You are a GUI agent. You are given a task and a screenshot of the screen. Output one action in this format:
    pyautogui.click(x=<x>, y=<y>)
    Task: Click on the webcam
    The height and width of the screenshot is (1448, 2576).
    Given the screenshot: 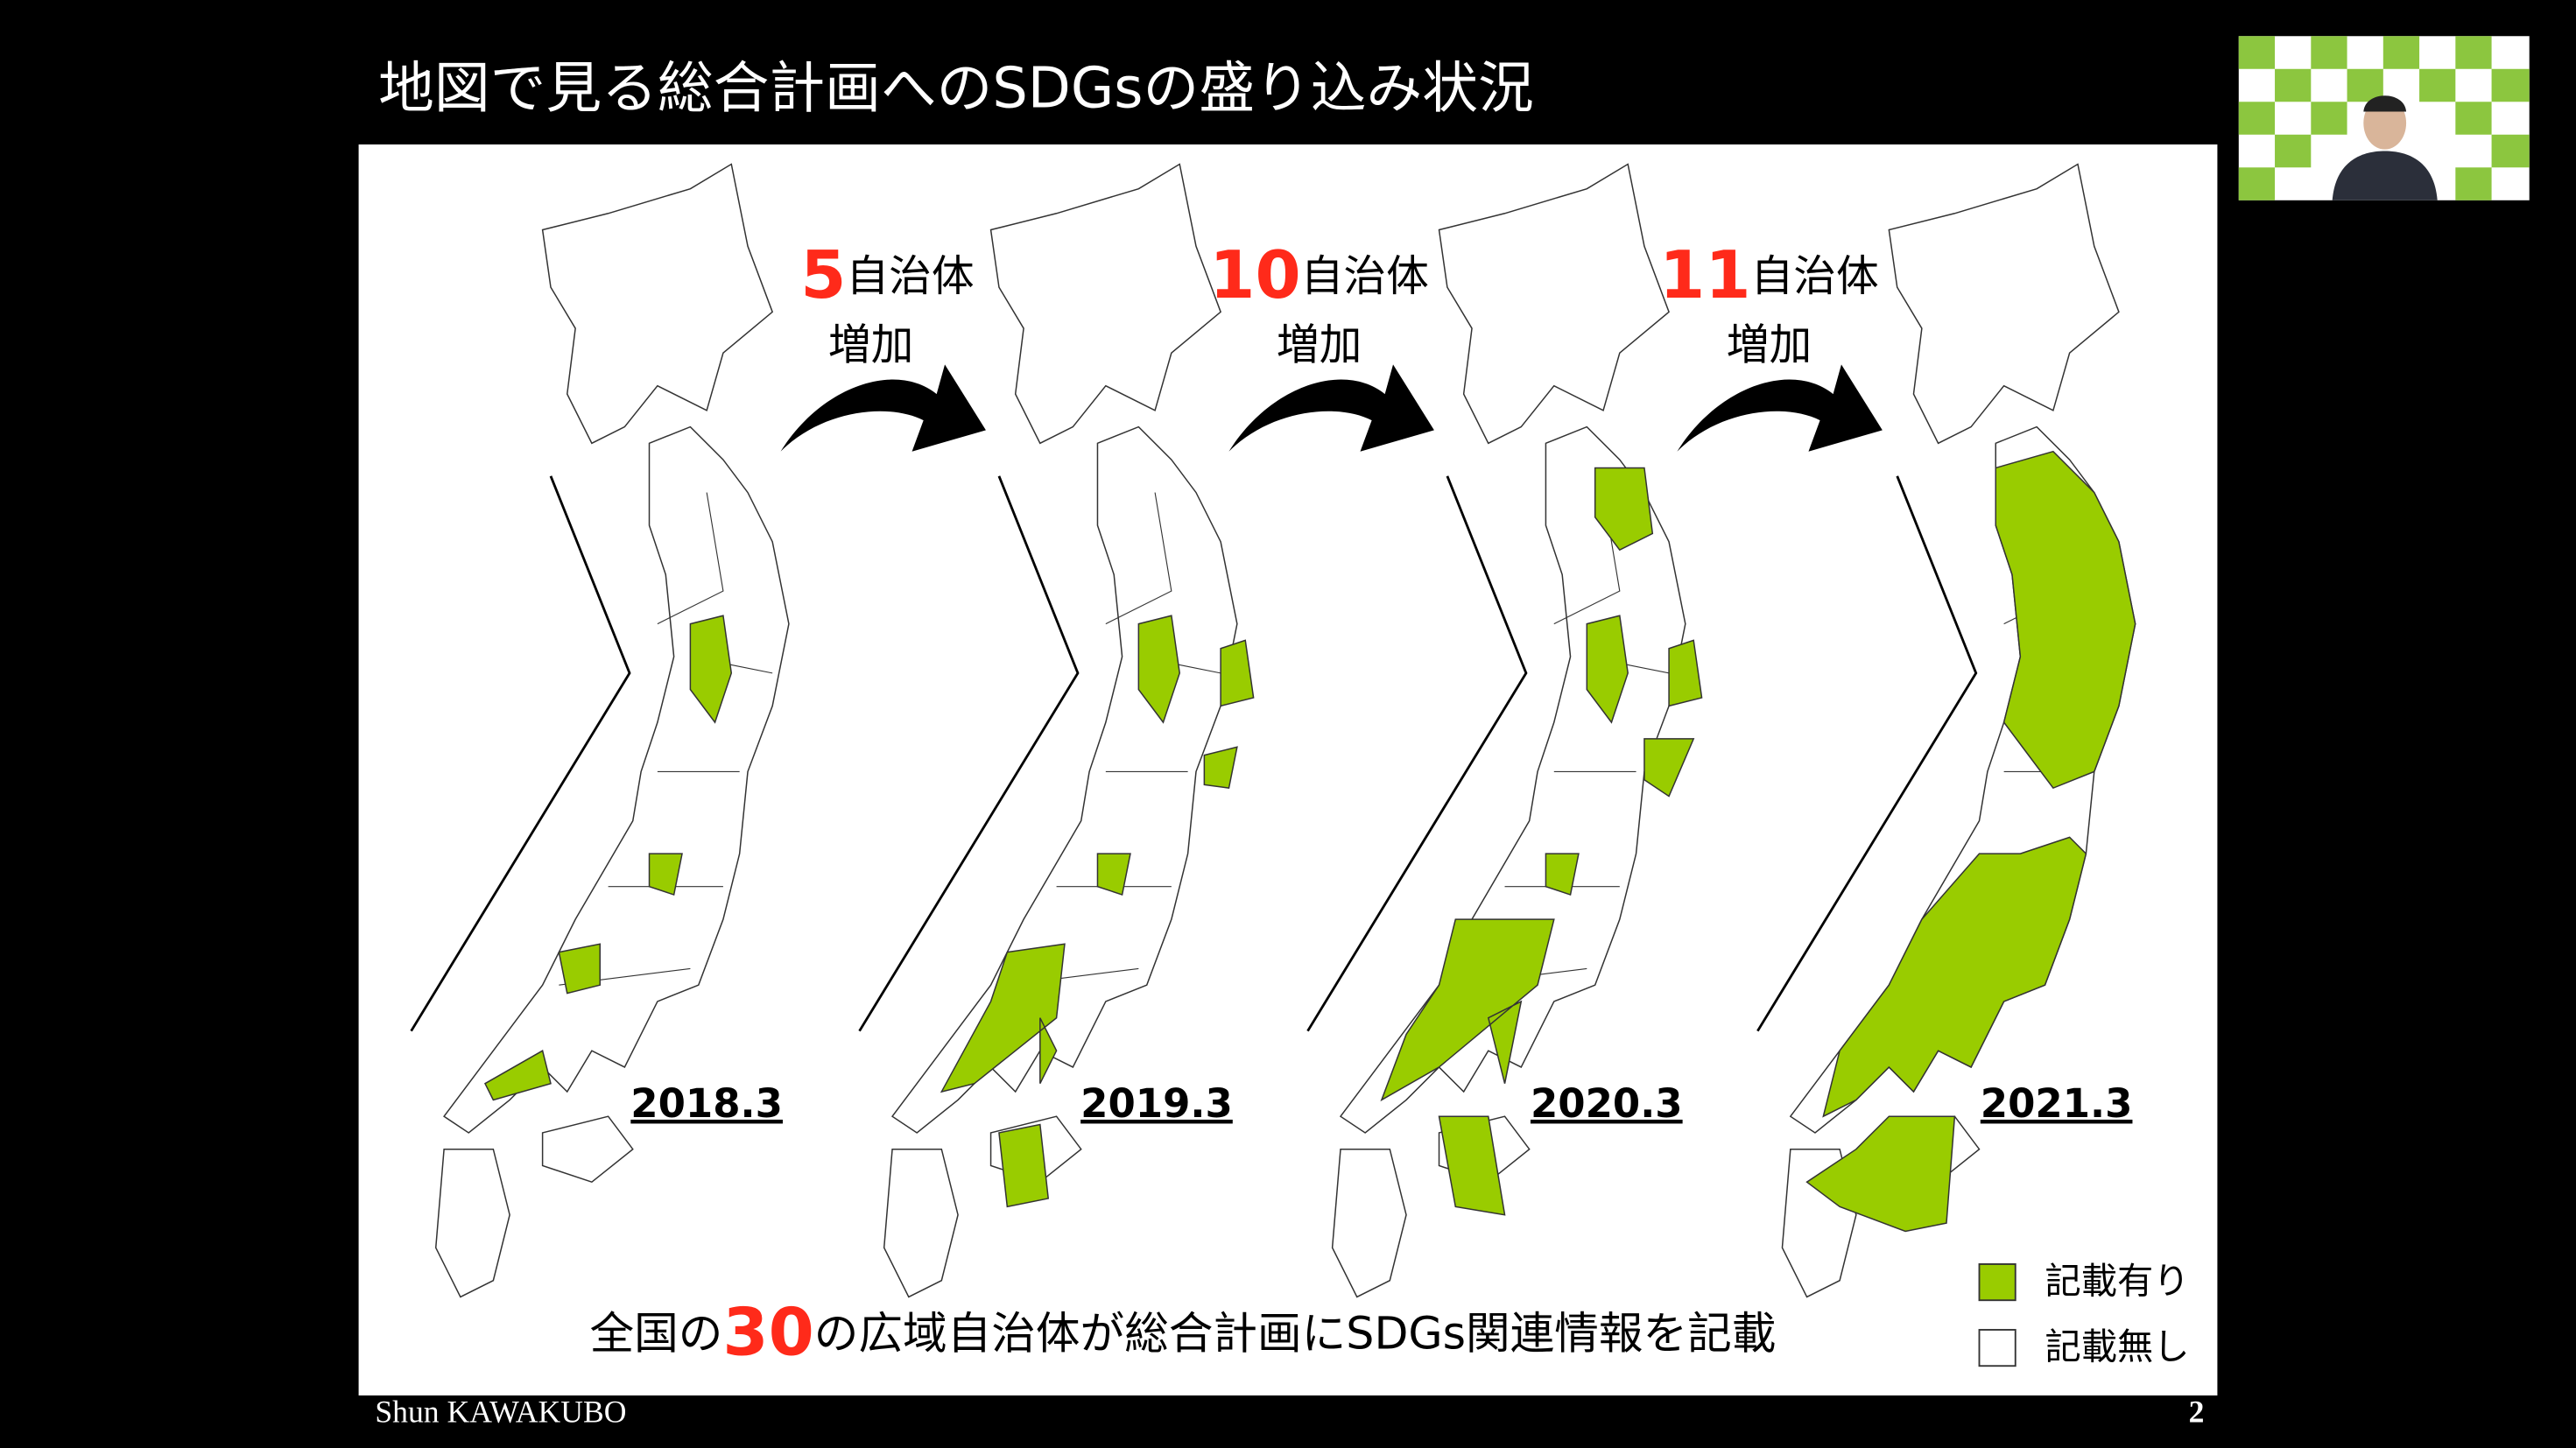 What is the action you would take?
    pyautogui.click(x=2384, y=118)
    